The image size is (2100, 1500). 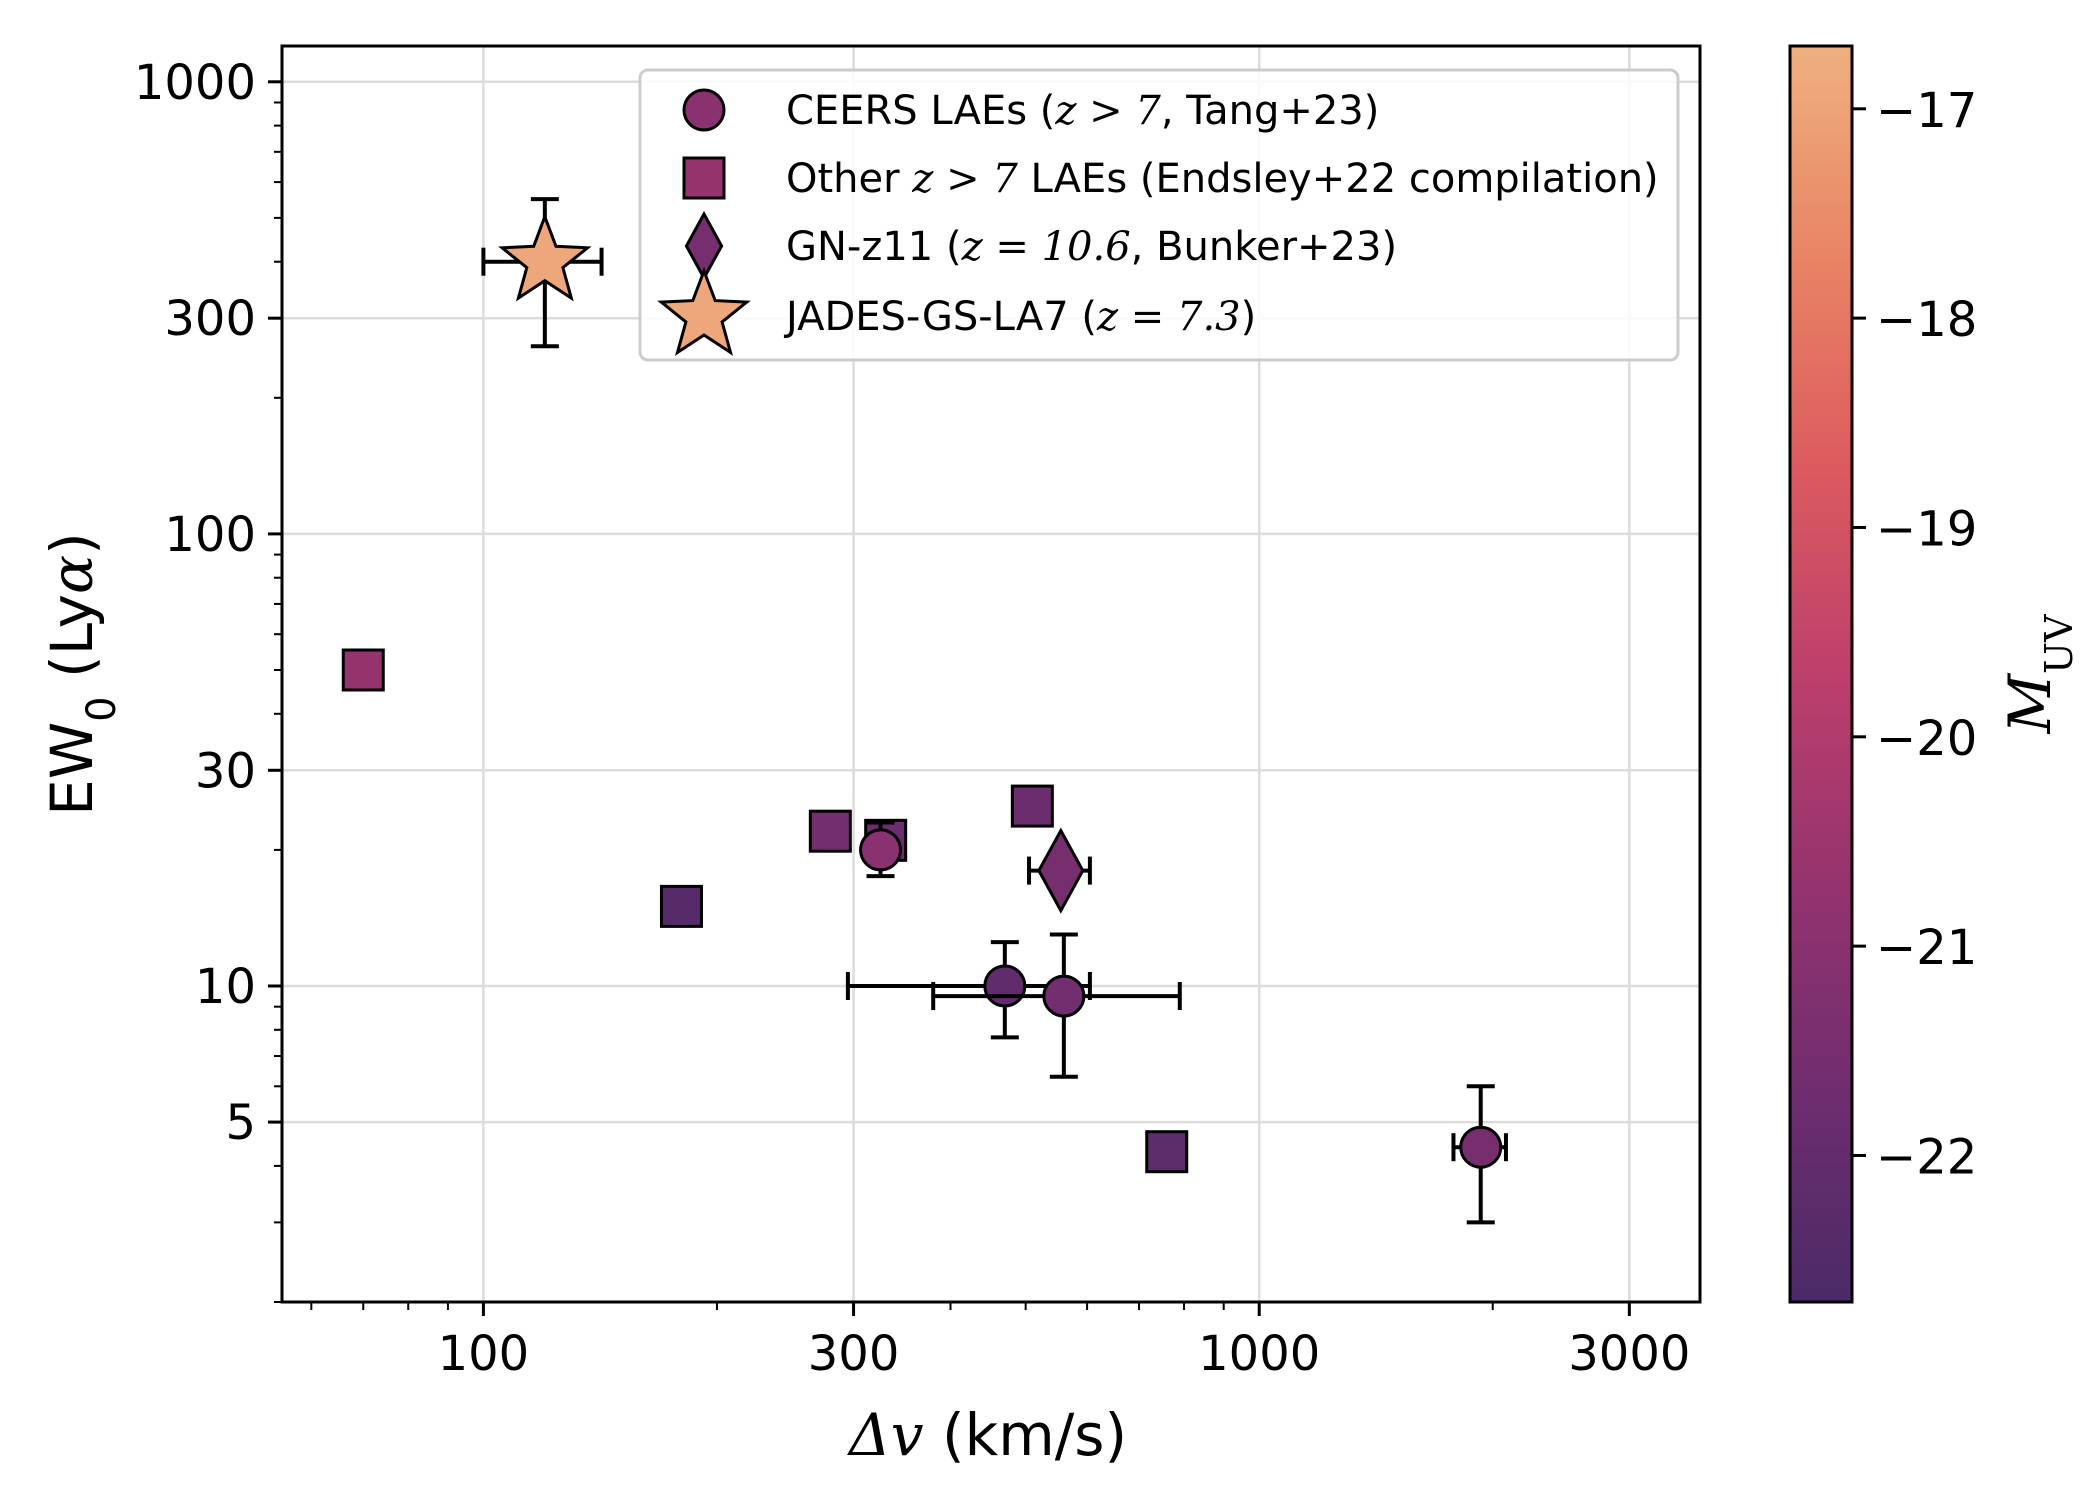 What do you see at coordinates (225, 987) in the screenshot?
I see `y-tick-label: 10` at bounding box center [225, 987].